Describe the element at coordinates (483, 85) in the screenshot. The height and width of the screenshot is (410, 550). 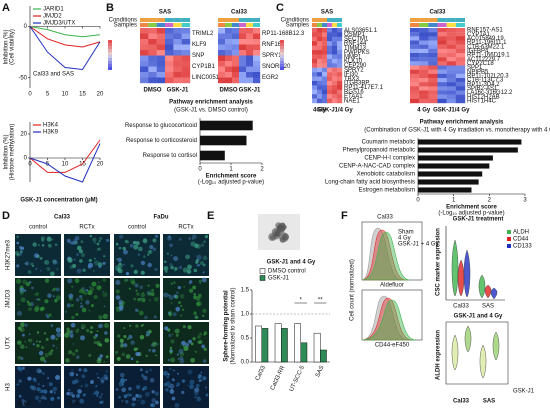
I see `gene-label: RP11-3D4.2` at that location.